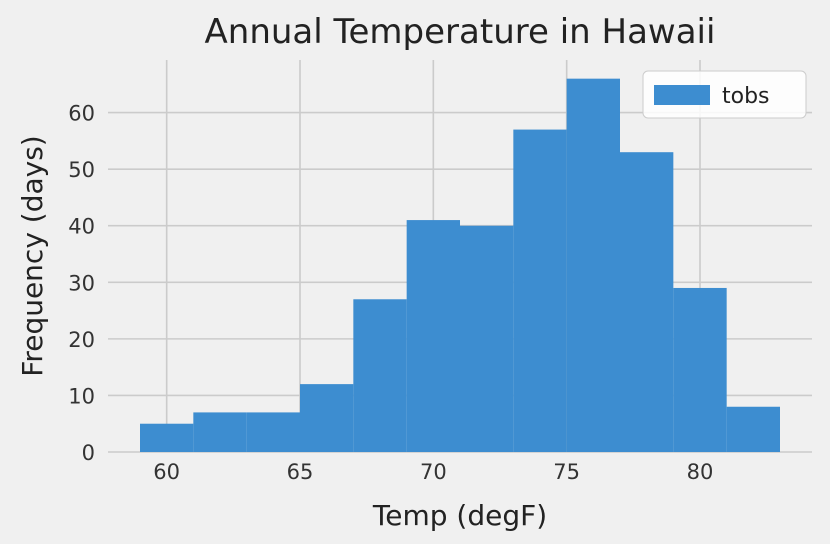 Image resolution: width=830 pixels, height=544 pixels. I want to click on y-tick-label-60: 60, so click(81, 114).